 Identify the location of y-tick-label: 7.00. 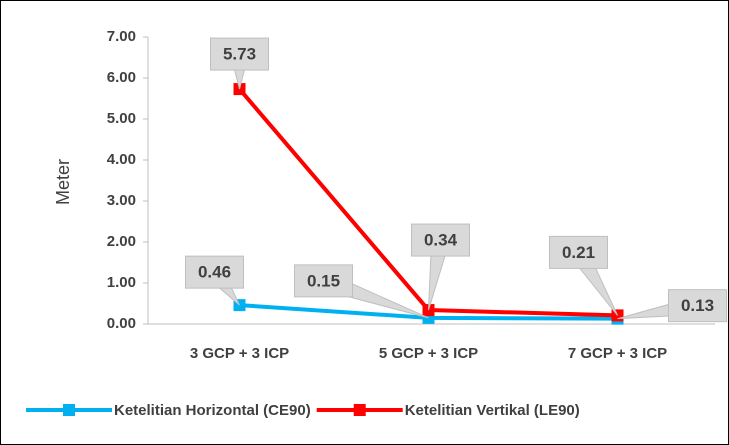
(121, 36).